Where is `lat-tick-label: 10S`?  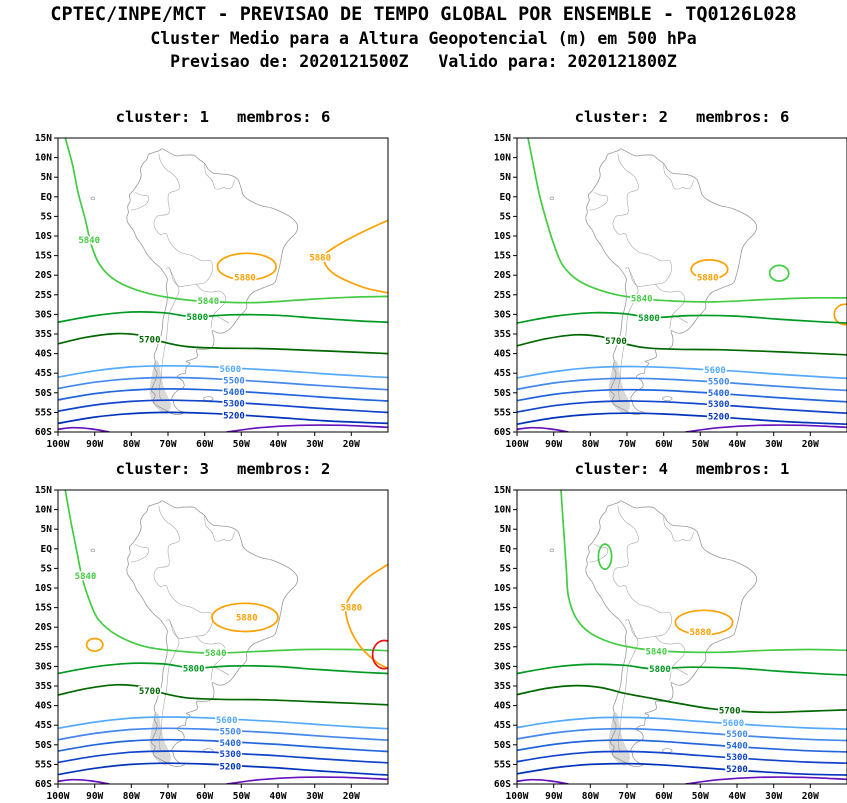
lat-tick-label: 10S is located at coordinates (502, 236).